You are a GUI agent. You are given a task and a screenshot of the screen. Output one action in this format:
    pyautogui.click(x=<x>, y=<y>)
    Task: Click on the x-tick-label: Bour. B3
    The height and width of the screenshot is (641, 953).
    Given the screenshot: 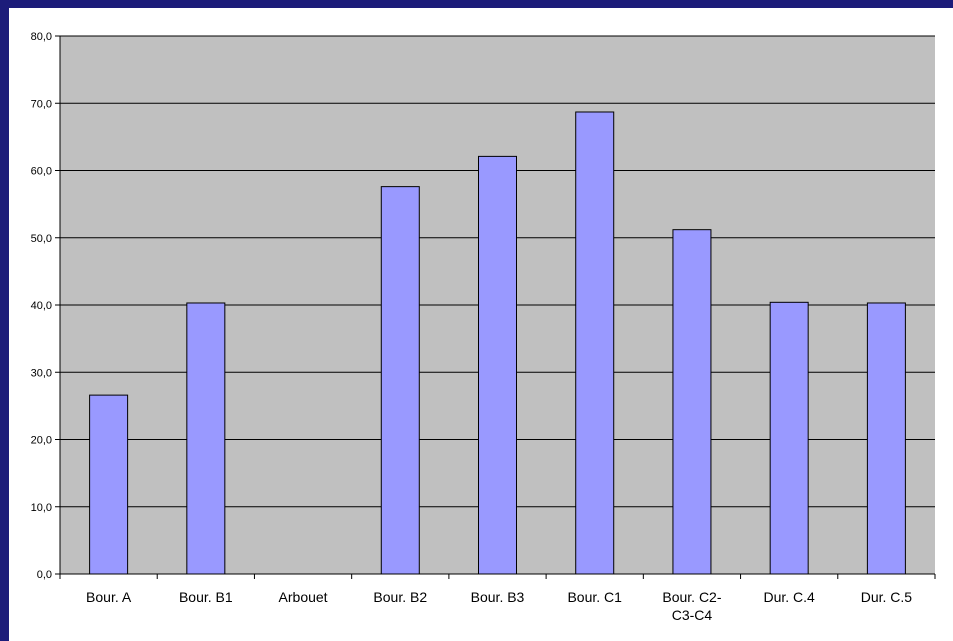 What is the action you would take?
    pyautogui.click(x=498, y=597)
    